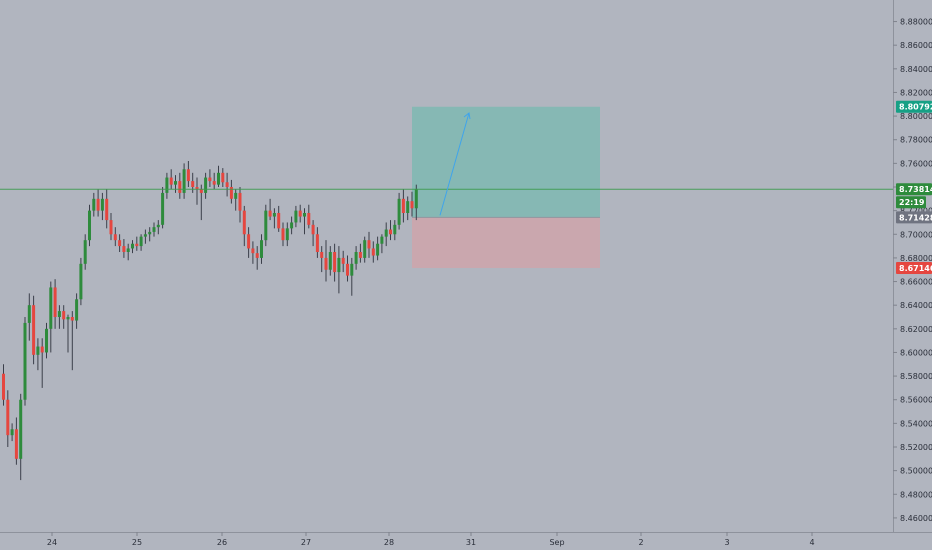 The height and width of the screenshot is (550, 932). Describe the element at coordinates (52, 542) in the screenshot. I see `x-tick-label: 24` at that location.